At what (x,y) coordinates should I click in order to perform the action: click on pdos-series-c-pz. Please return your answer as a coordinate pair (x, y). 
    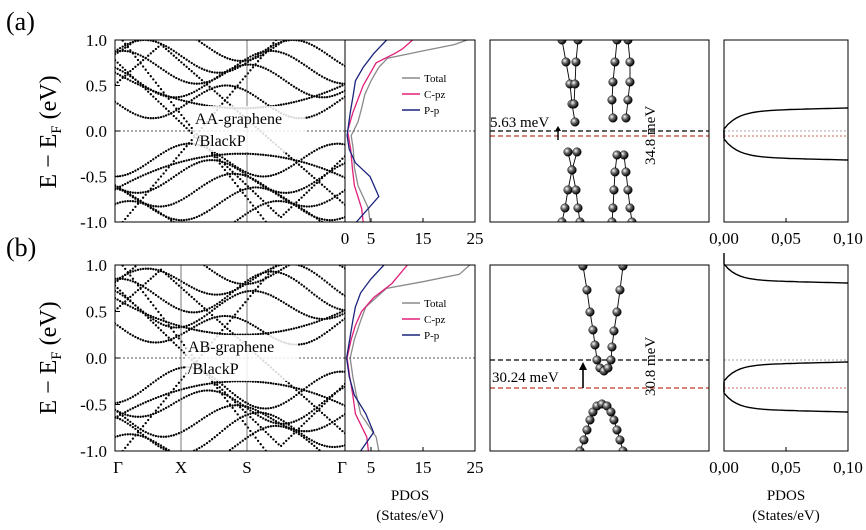
    Looking at the image, I should click on (377, 358).